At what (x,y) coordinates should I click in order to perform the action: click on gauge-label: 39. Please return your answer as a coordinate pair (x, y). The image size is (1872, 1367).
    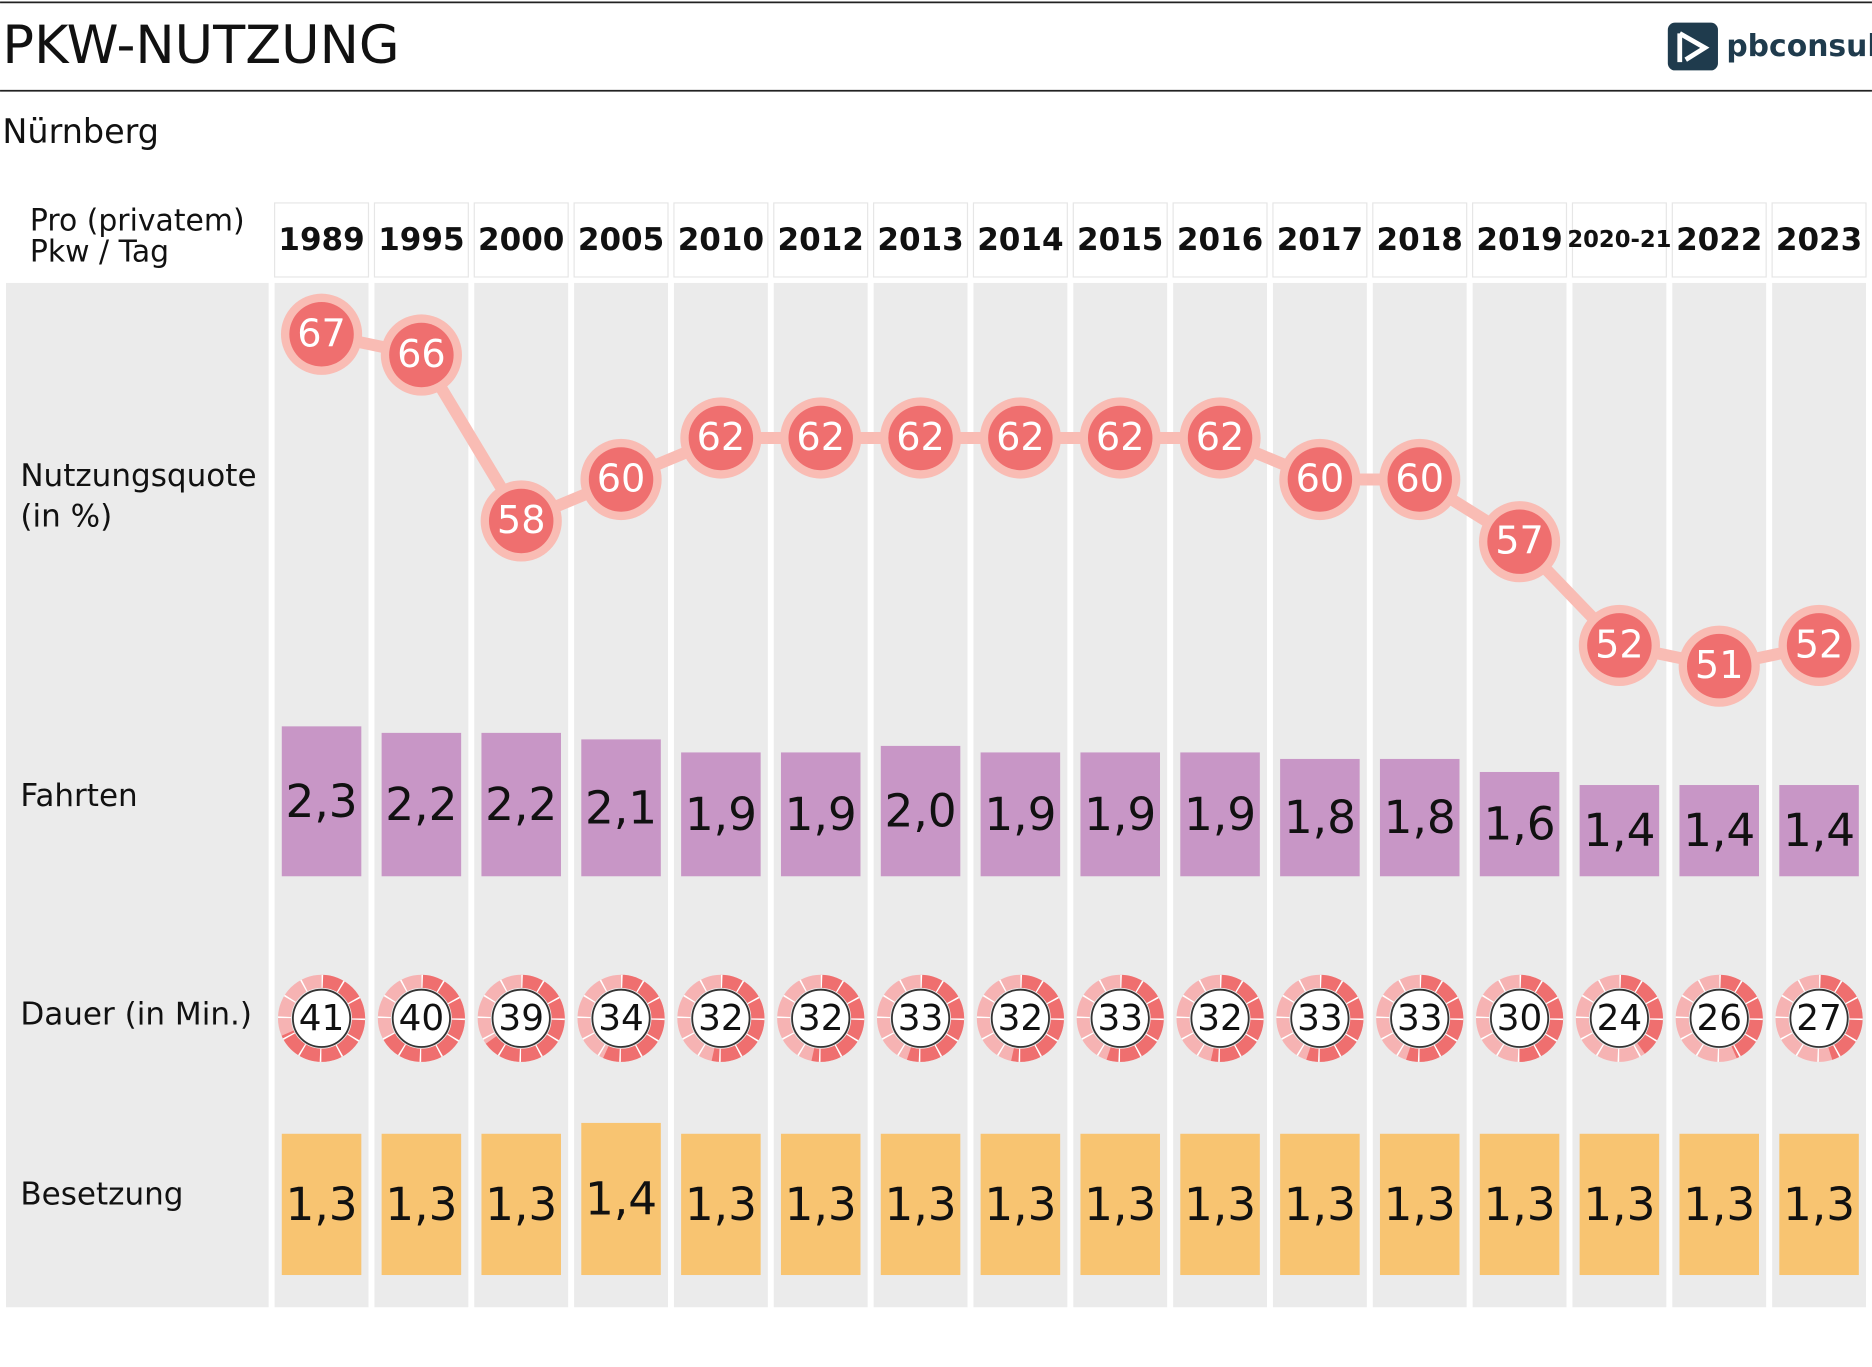
    Looking at the image, I should click on (521, 1018).